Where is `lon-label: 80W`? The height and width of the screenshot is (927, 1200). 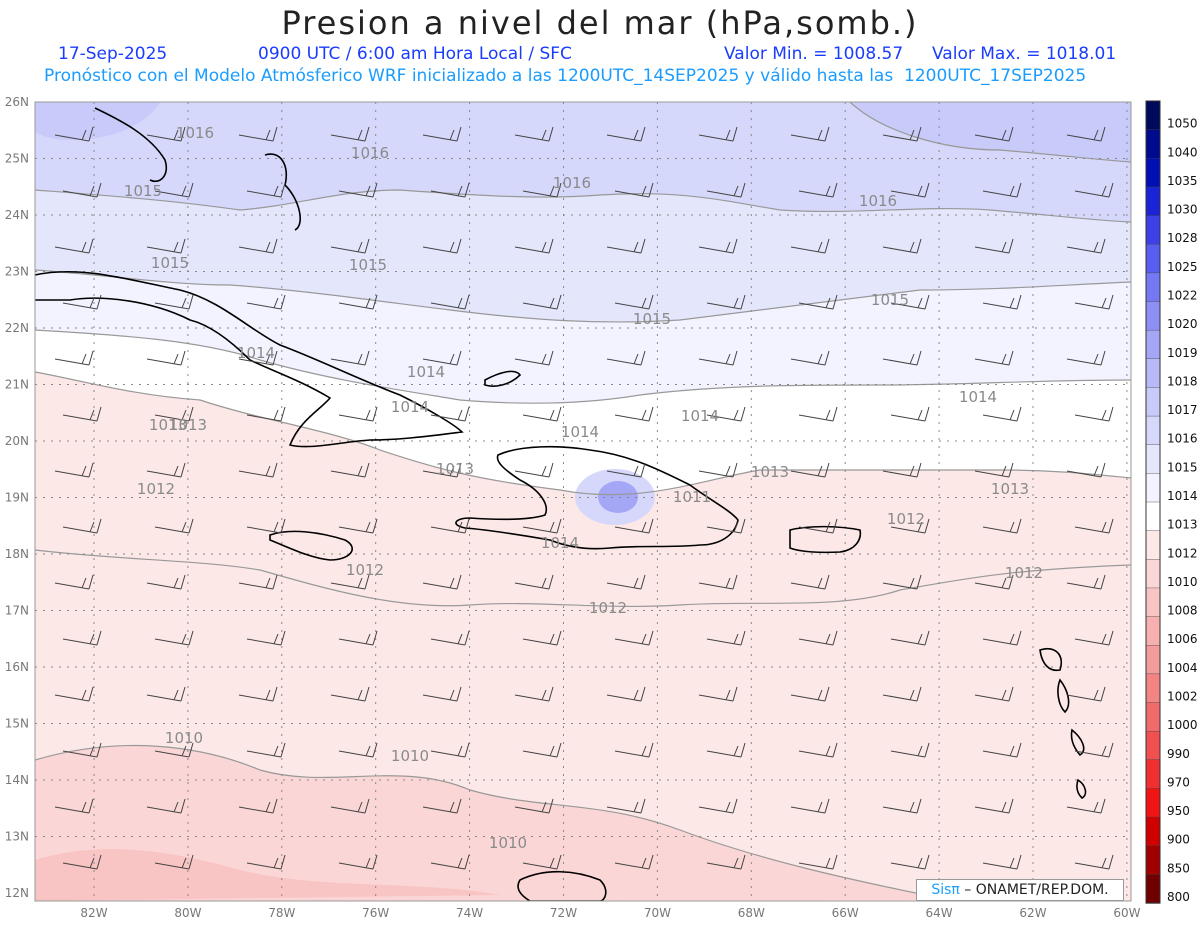
lon-label: 80W is located at coordinates (187, 913).